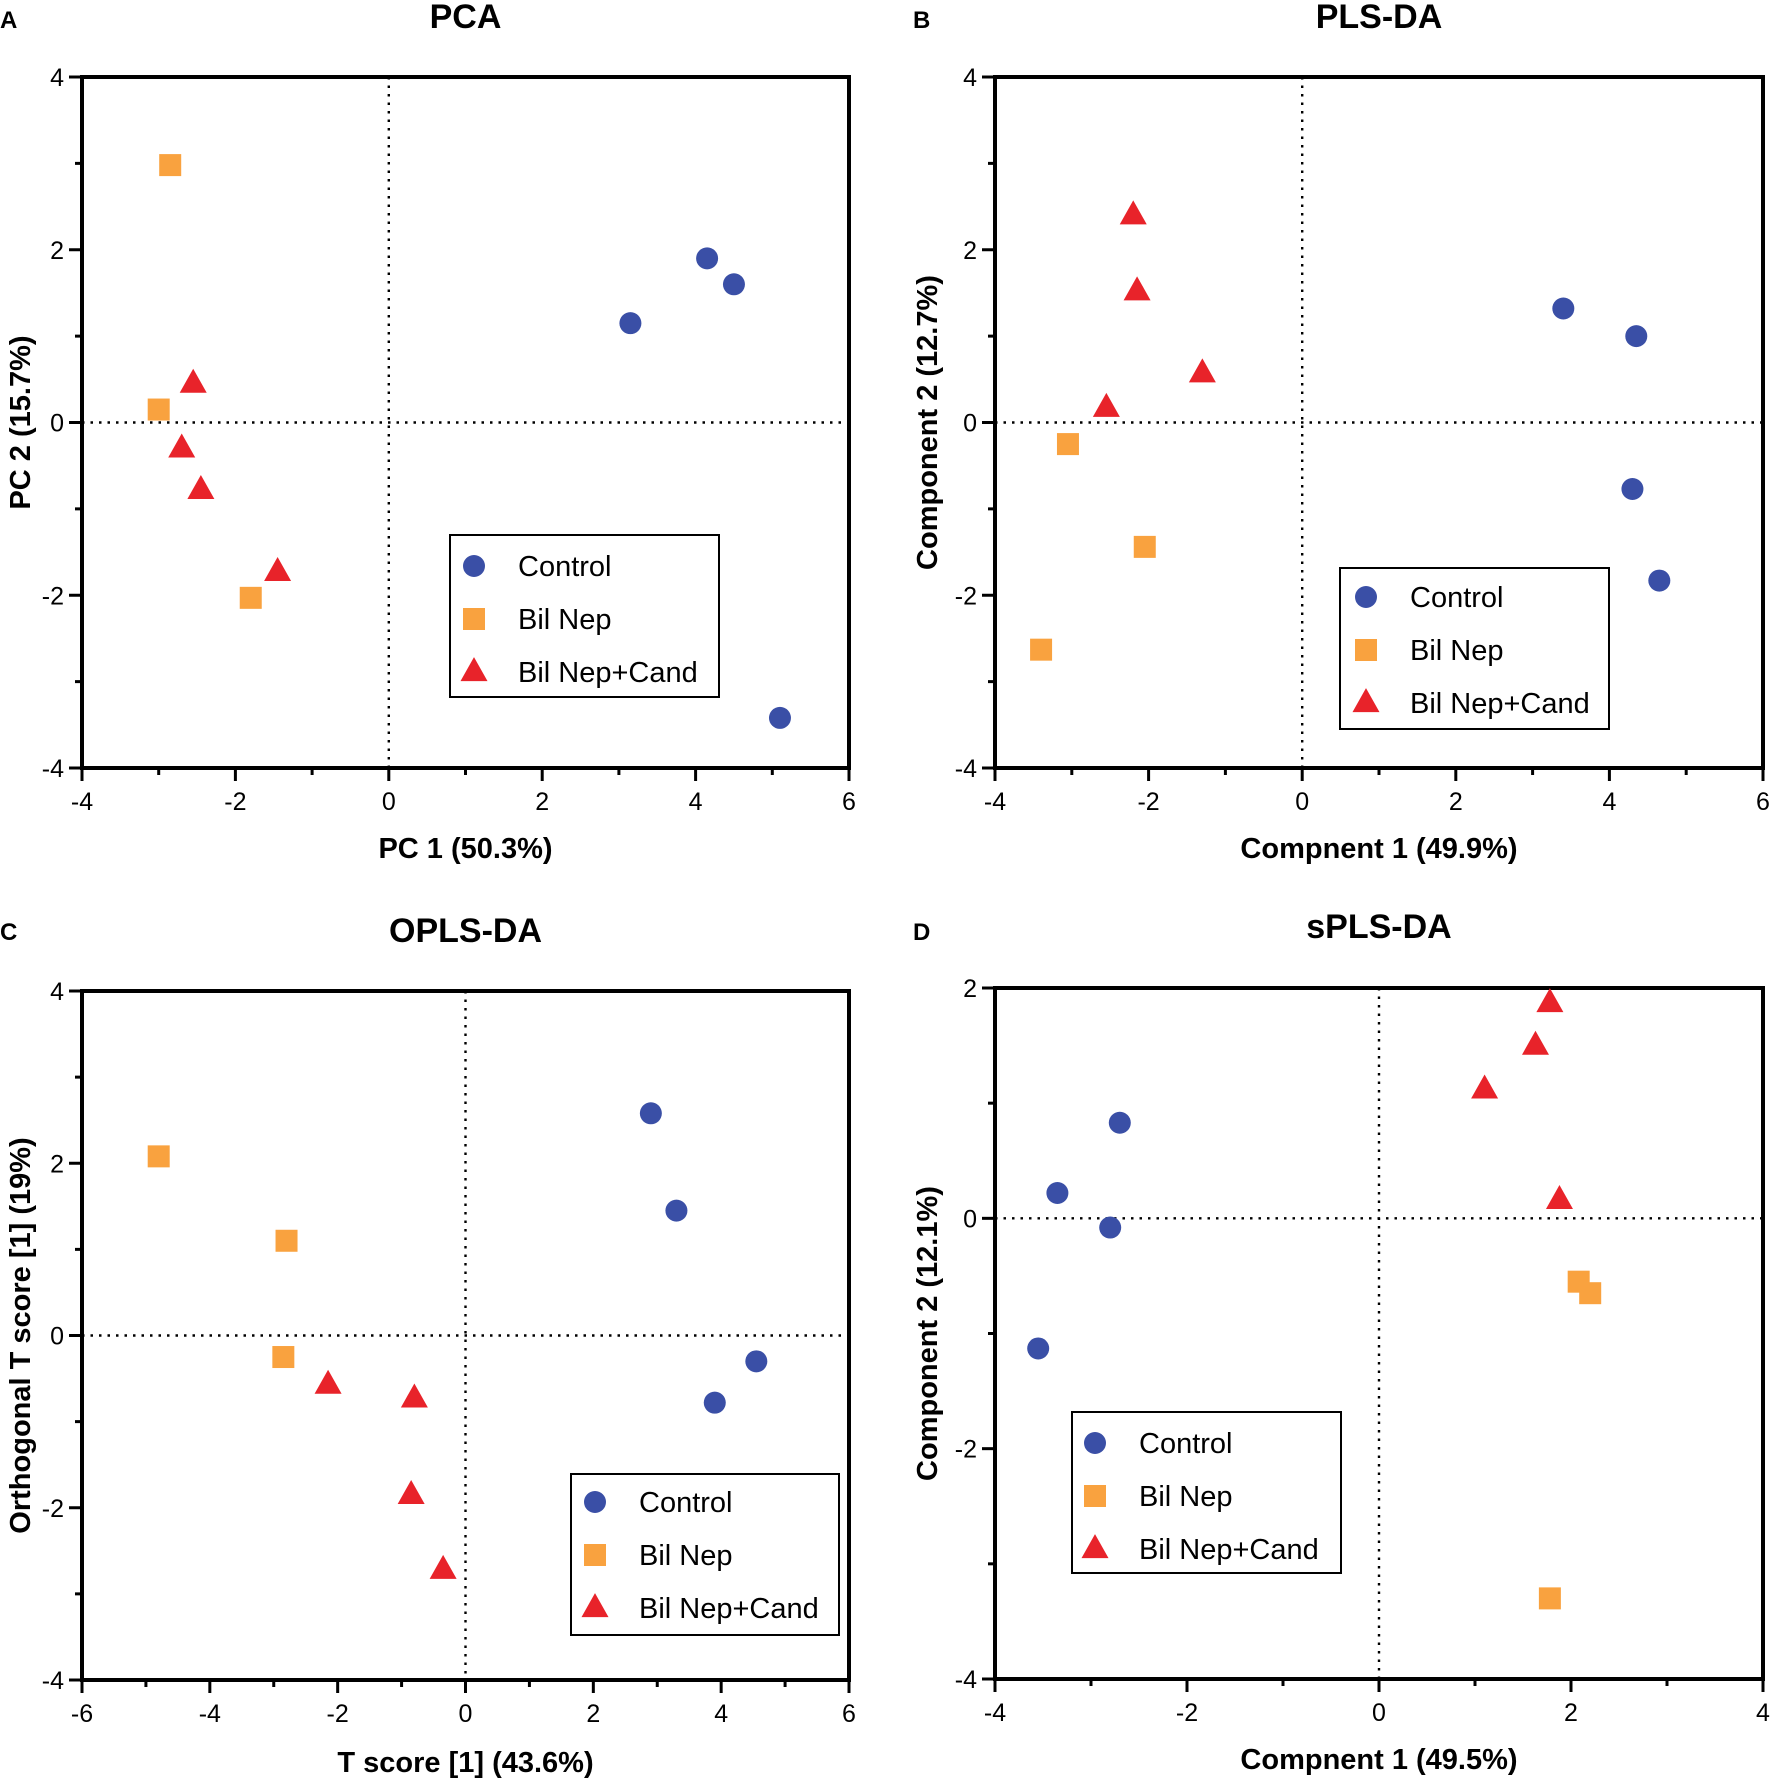 This screenshot has width=1770, height=1778. I want to click on y-tick-label: -2, so click(966, 596).